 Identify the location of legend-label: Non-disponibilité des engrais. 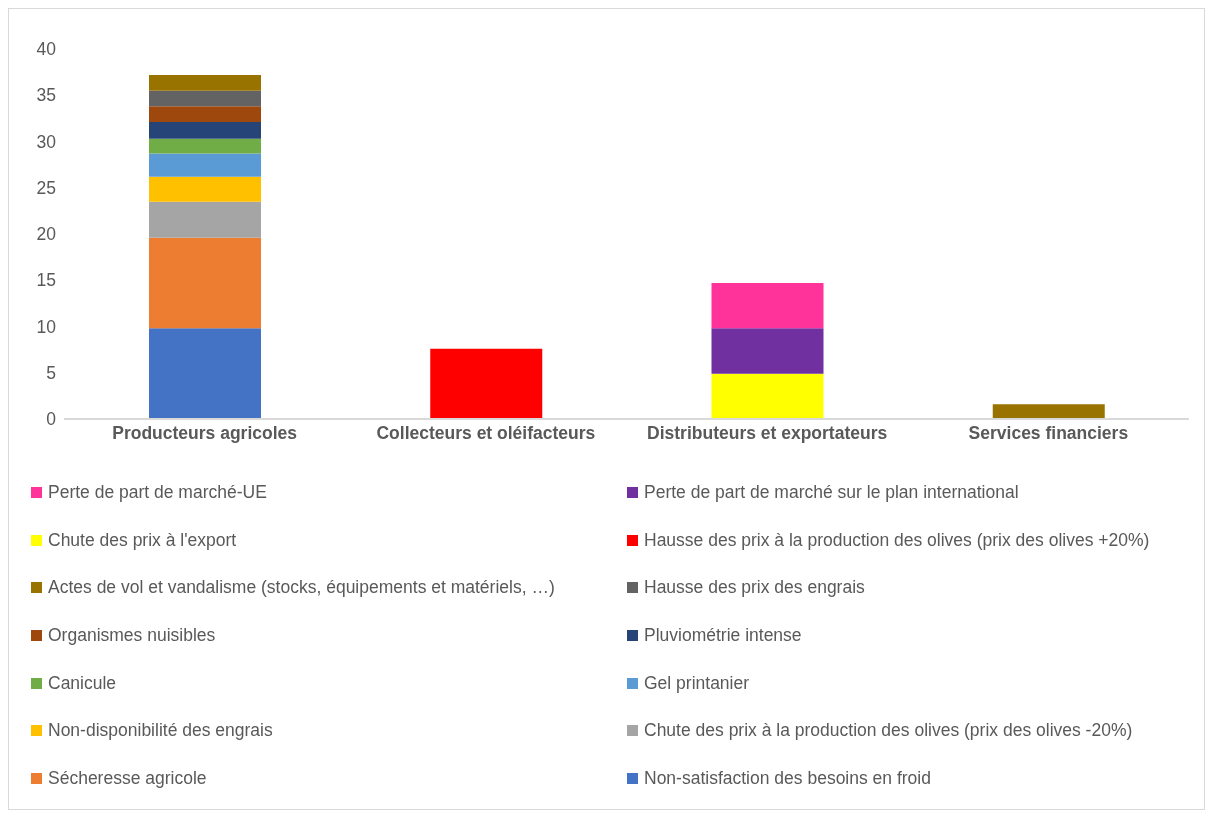
(160, 731).